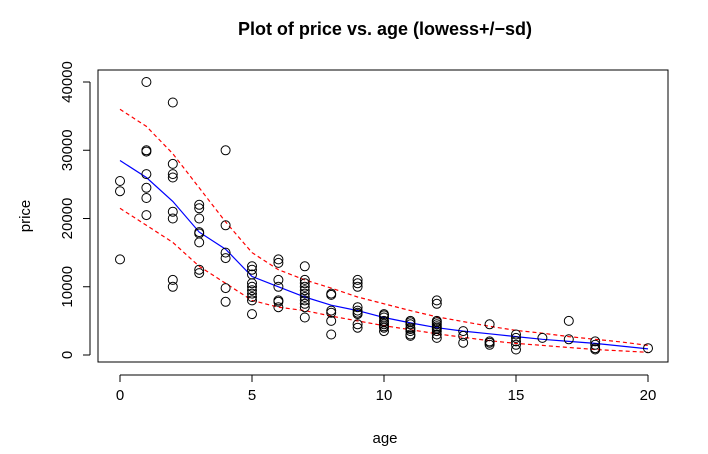 This screenshot has width=708, height=454. I want to click on x-tick-label: 10, so click(384, 395).